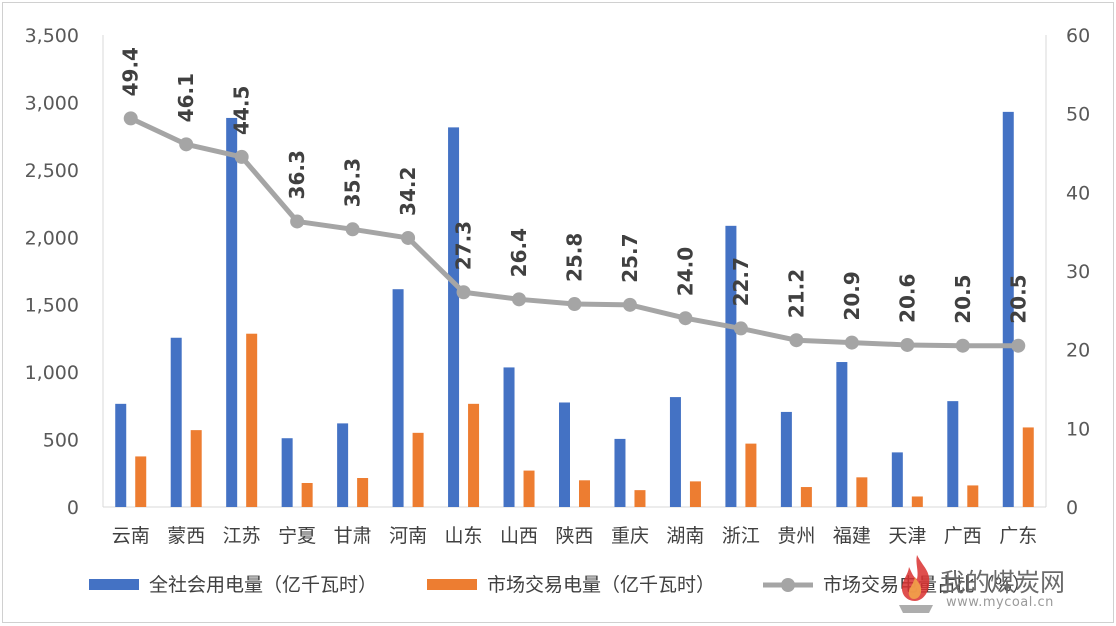 Image resolution: width=1116 pixels, height=626 pixels. Describe the element at coordinates (464, 536) in the screenshot. I see `x-category-label: 山东` at that location.